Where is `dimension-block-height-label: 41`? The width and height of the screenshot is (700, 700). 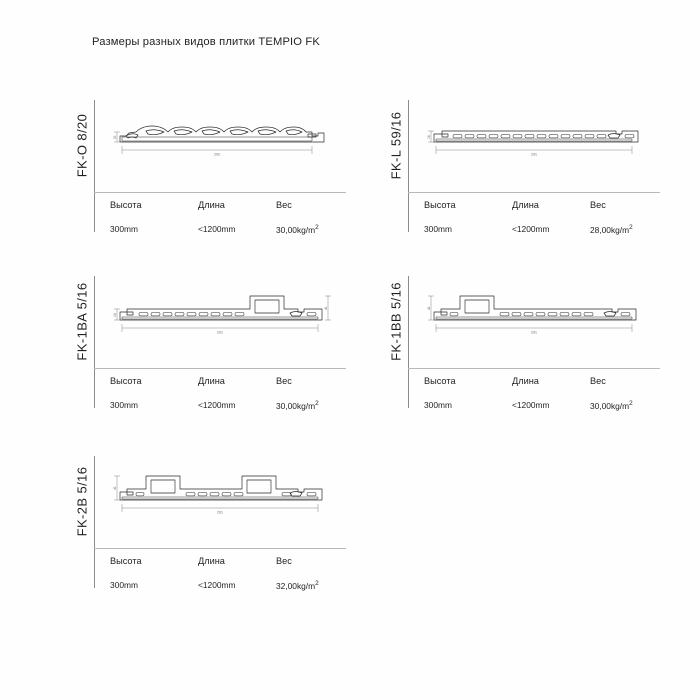 dimension-block-height-label: 41 is located at coordinates (326, 308).